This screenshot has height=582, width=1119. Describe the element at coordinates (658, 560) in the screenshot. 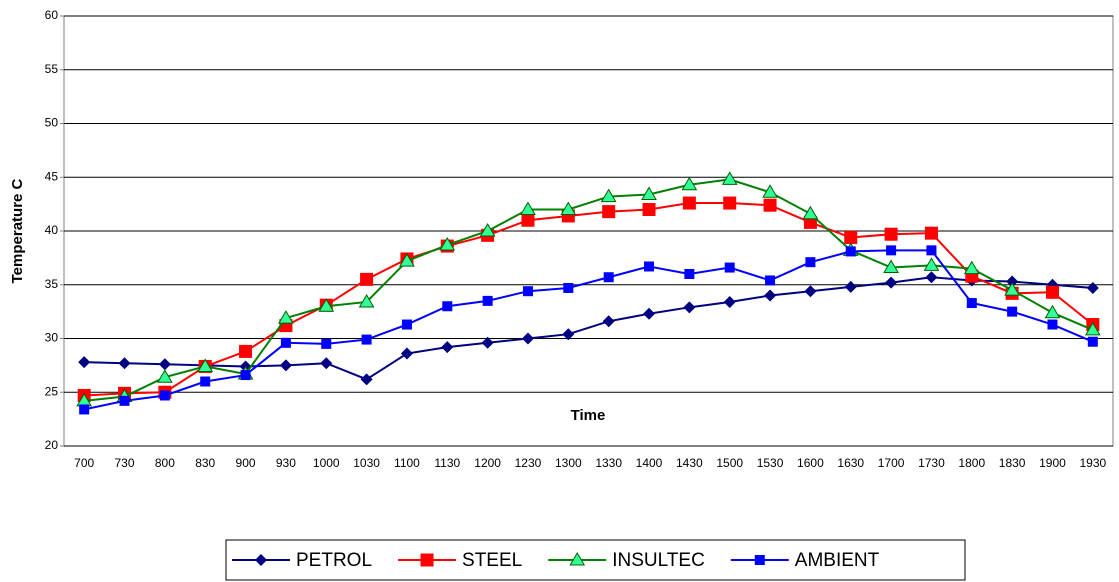

I see `legend-label: INSULTEC` at that location.